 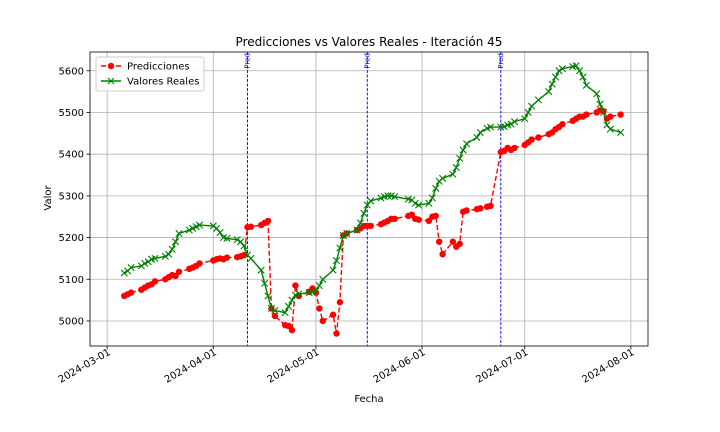 I want to click on y-tick-label: 5600, so click(x=71, y=71).